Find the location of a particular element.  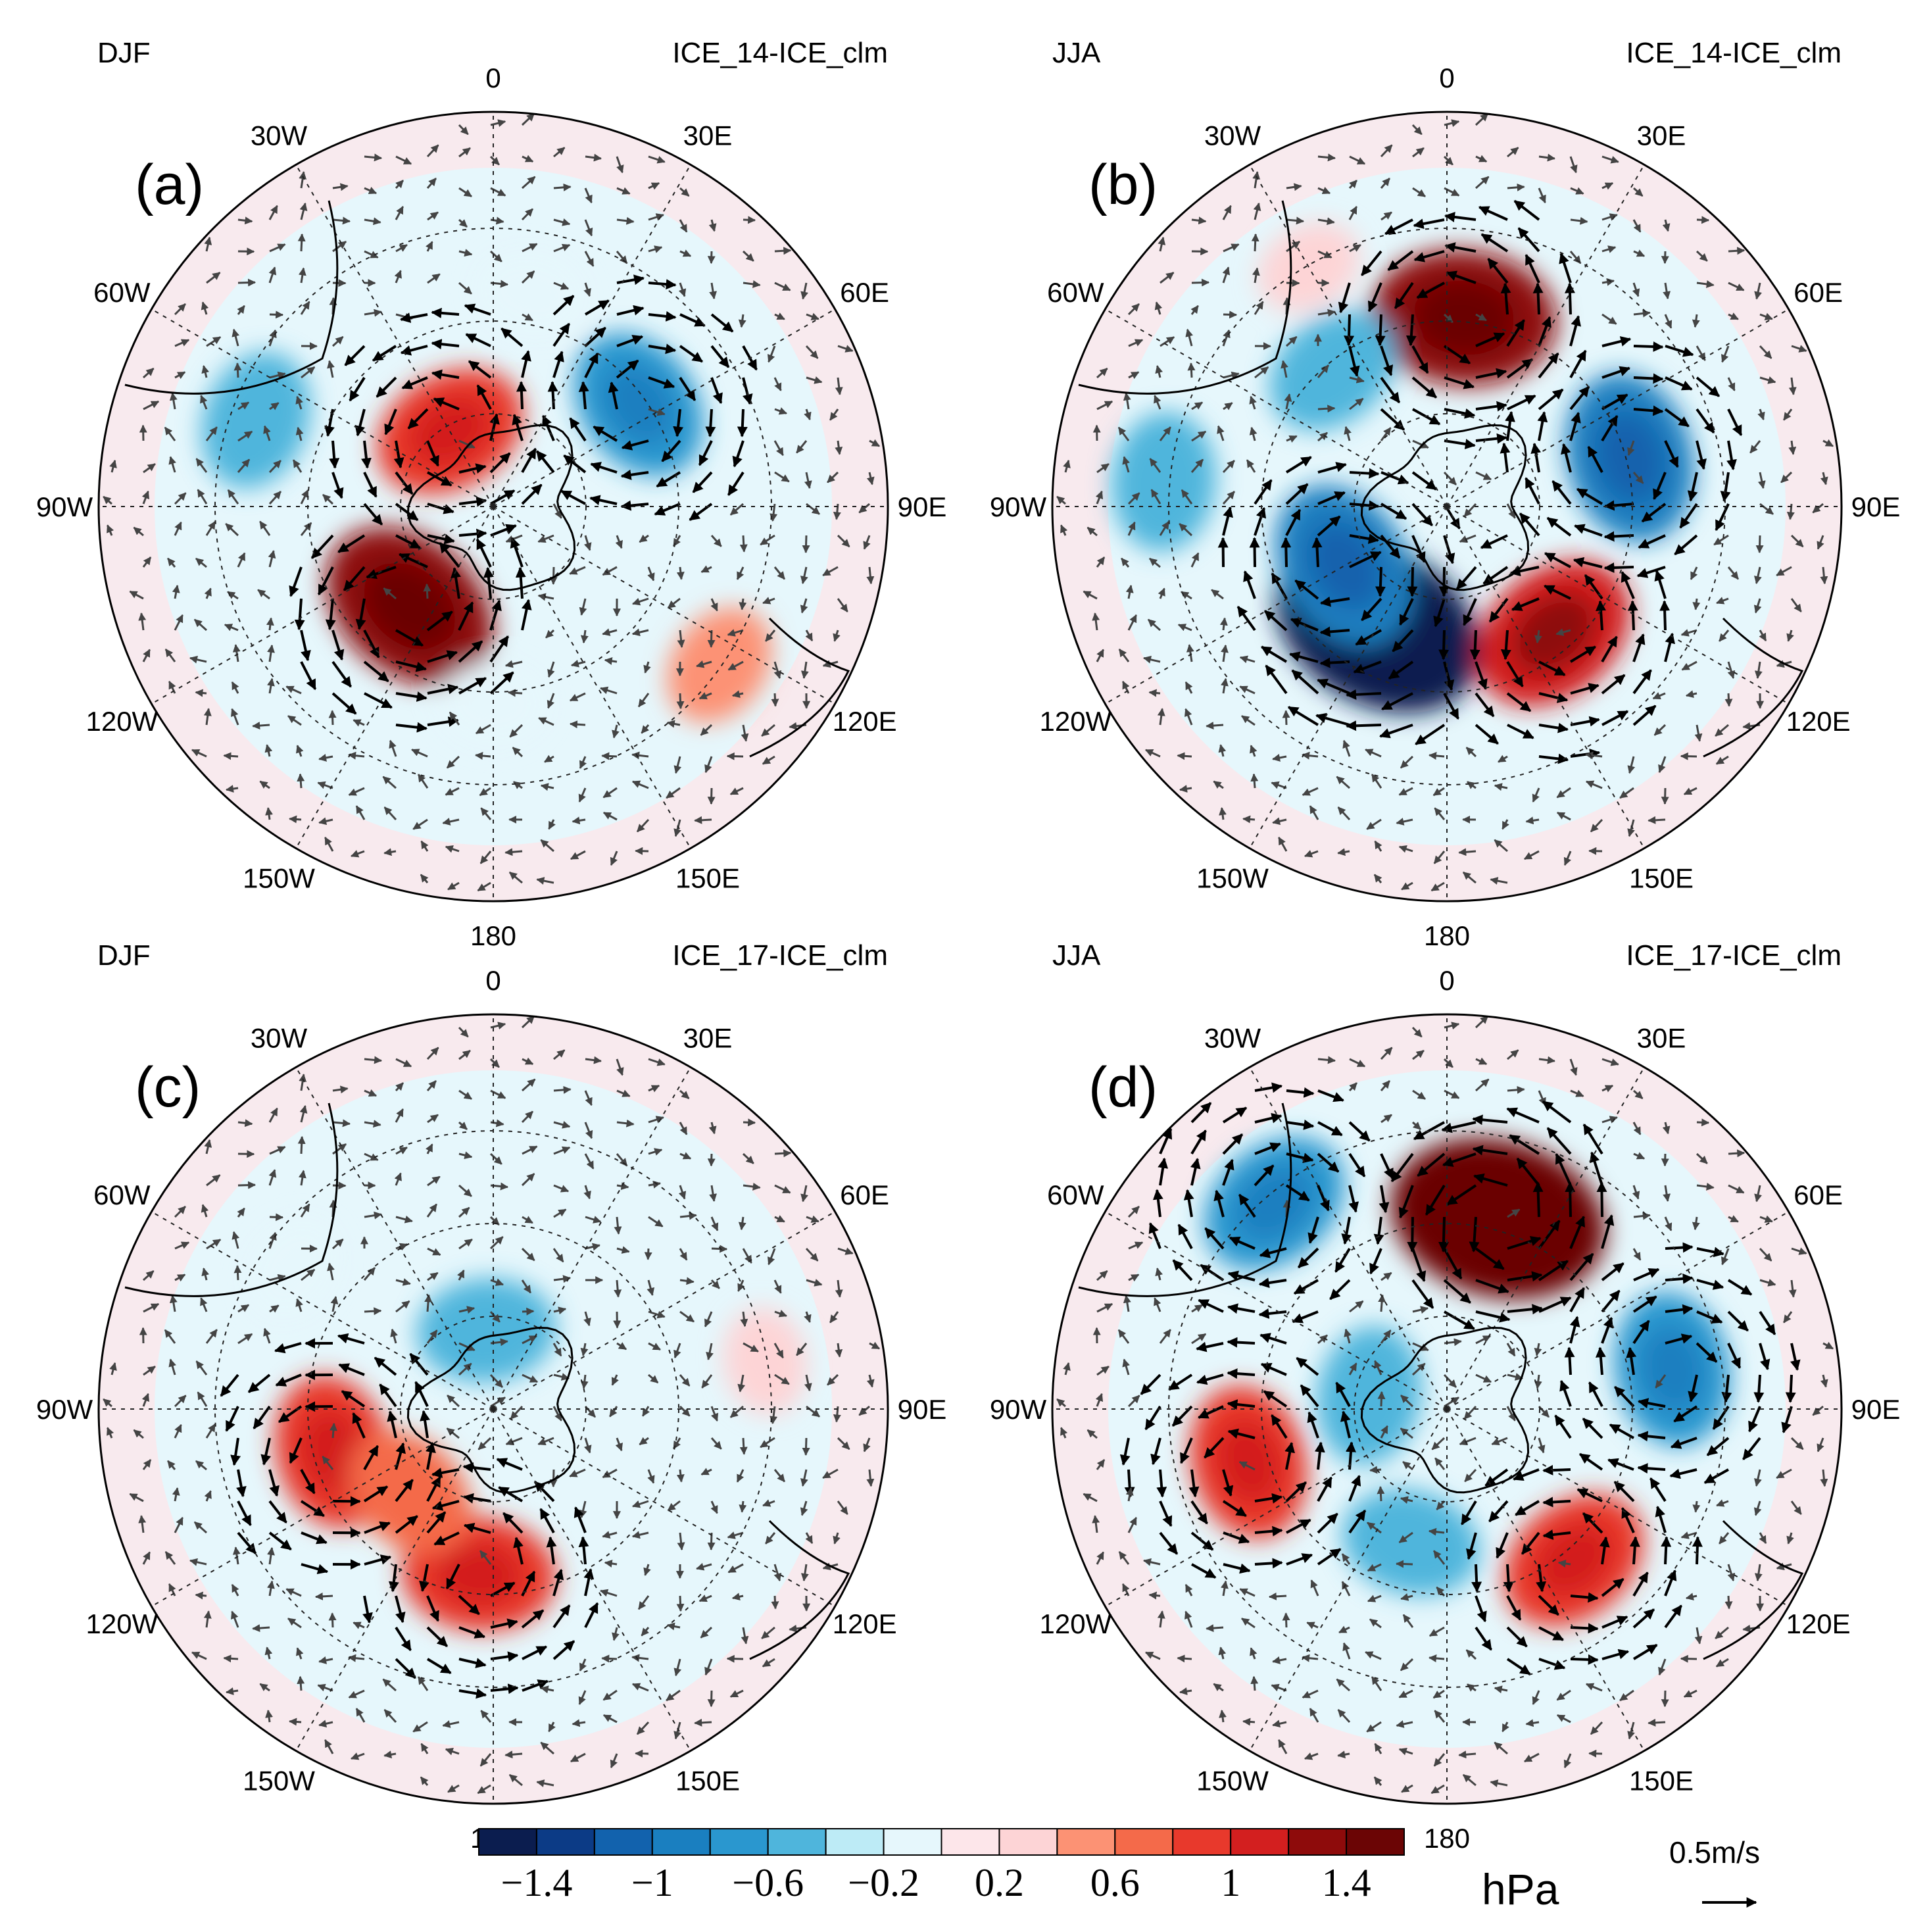

colorbar-tick-label: −0.6 is located at coordinates (768, 1882).